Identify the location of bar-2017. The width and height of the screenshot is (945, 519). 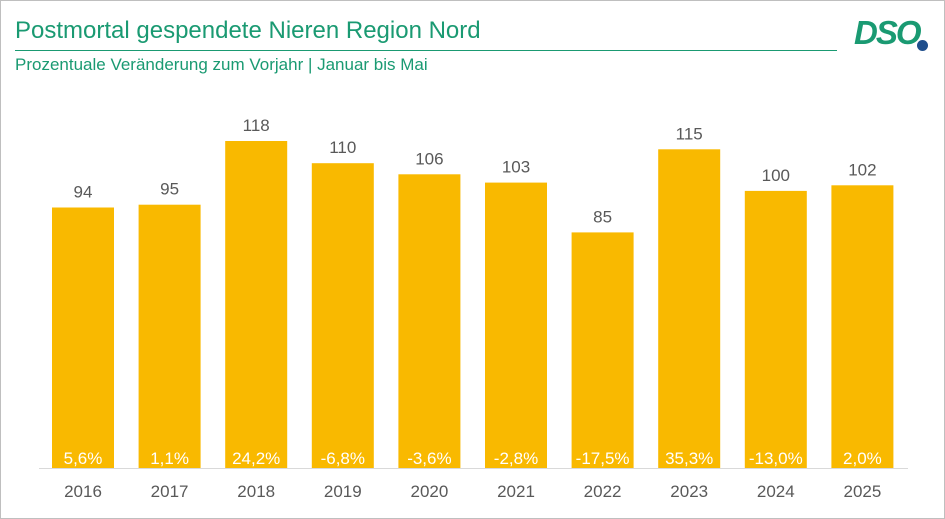
(169, 336).